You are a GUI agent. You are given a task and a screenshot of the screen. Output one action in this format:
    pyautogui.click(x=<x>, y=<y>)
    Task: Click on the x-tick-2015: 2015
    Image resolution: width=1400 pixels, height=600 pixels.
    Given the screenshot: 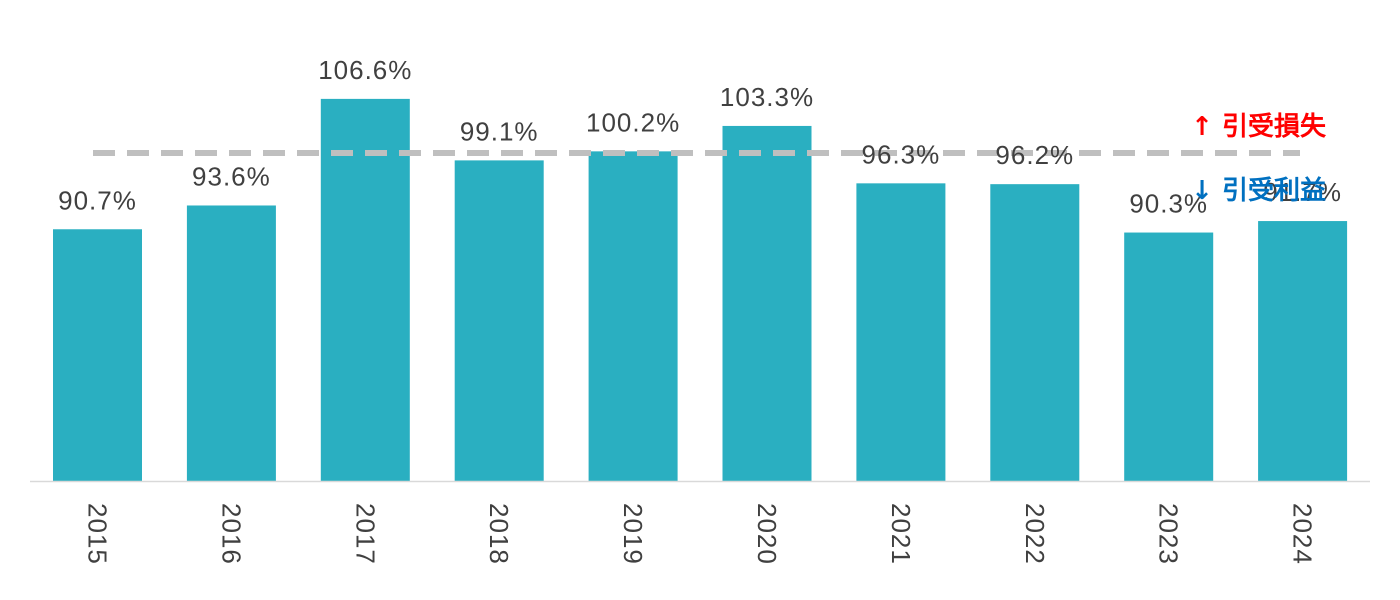 What is the action you would take?
    pyautogui.click(x=98, y=534)
    